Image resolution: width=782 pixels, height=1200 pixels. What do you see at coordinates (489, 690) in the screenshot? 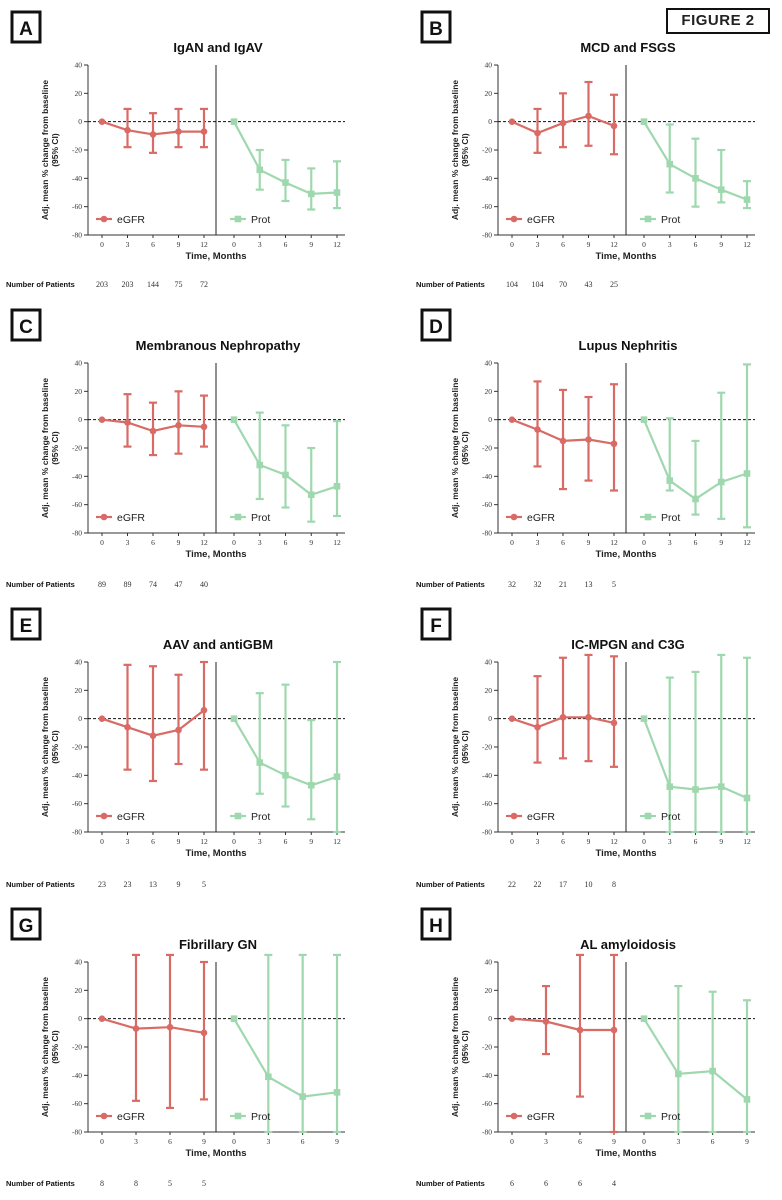
I see `y-tick-label: 20` at bounding box center [489, 690].